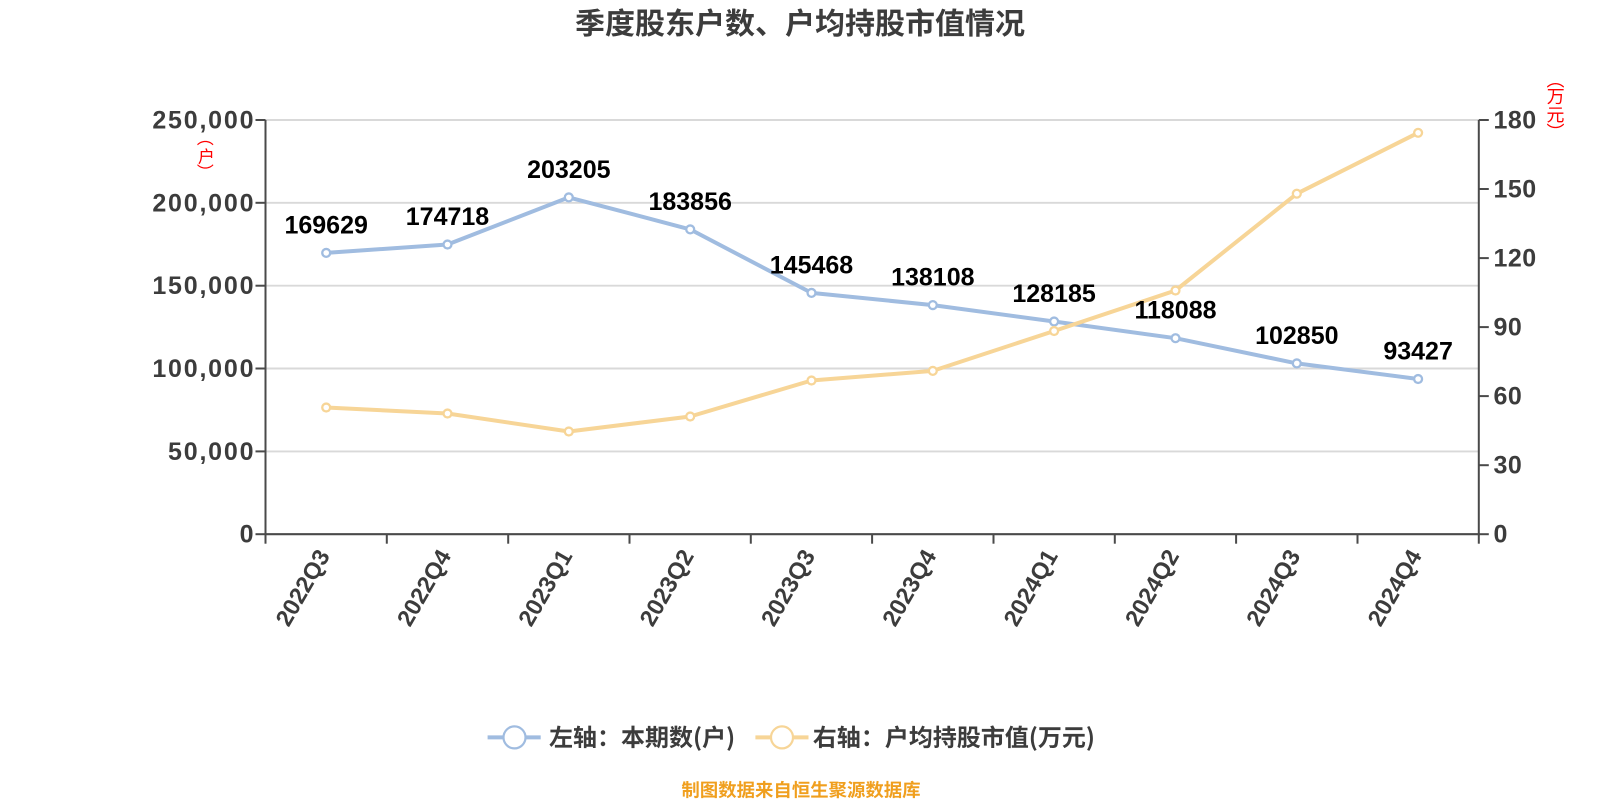 Image resolution: width=1600 pixels, height=800 pixels. Describe the element at coordinates (1508, 466) in the screenshot. I see `svg-text: 30` at that location.